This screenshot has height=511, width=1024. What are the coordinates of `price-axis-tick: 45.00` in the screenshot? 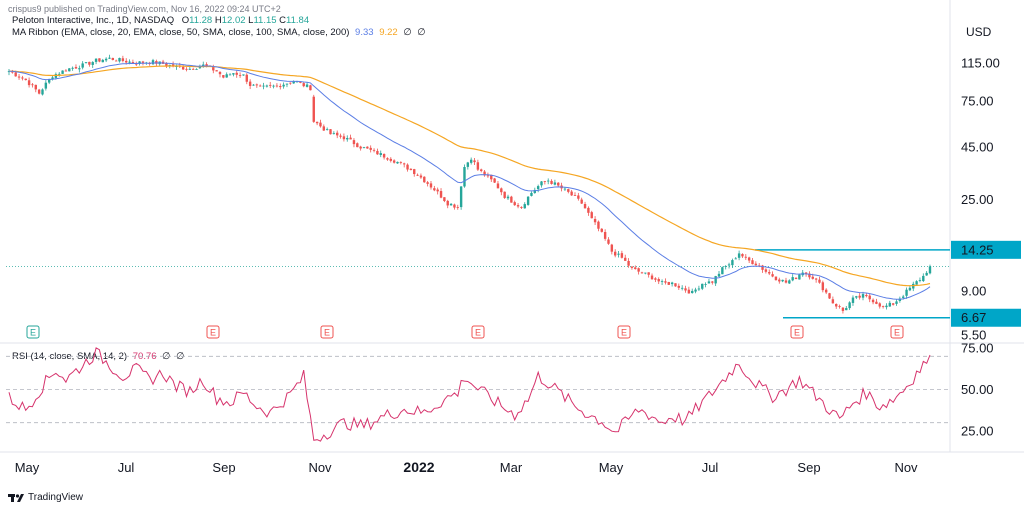 It's located at (977, 146).